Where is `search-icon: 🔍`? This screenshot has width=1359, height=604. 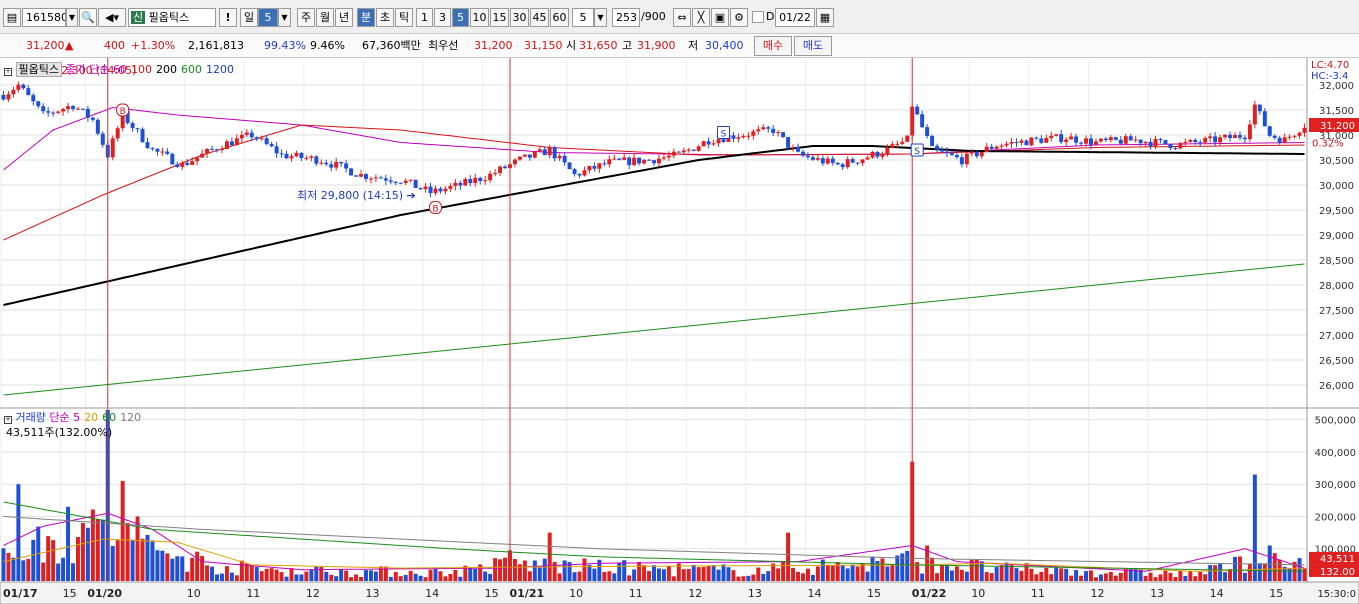 search-icon: 🔍 is located at coordinates (88, 17).